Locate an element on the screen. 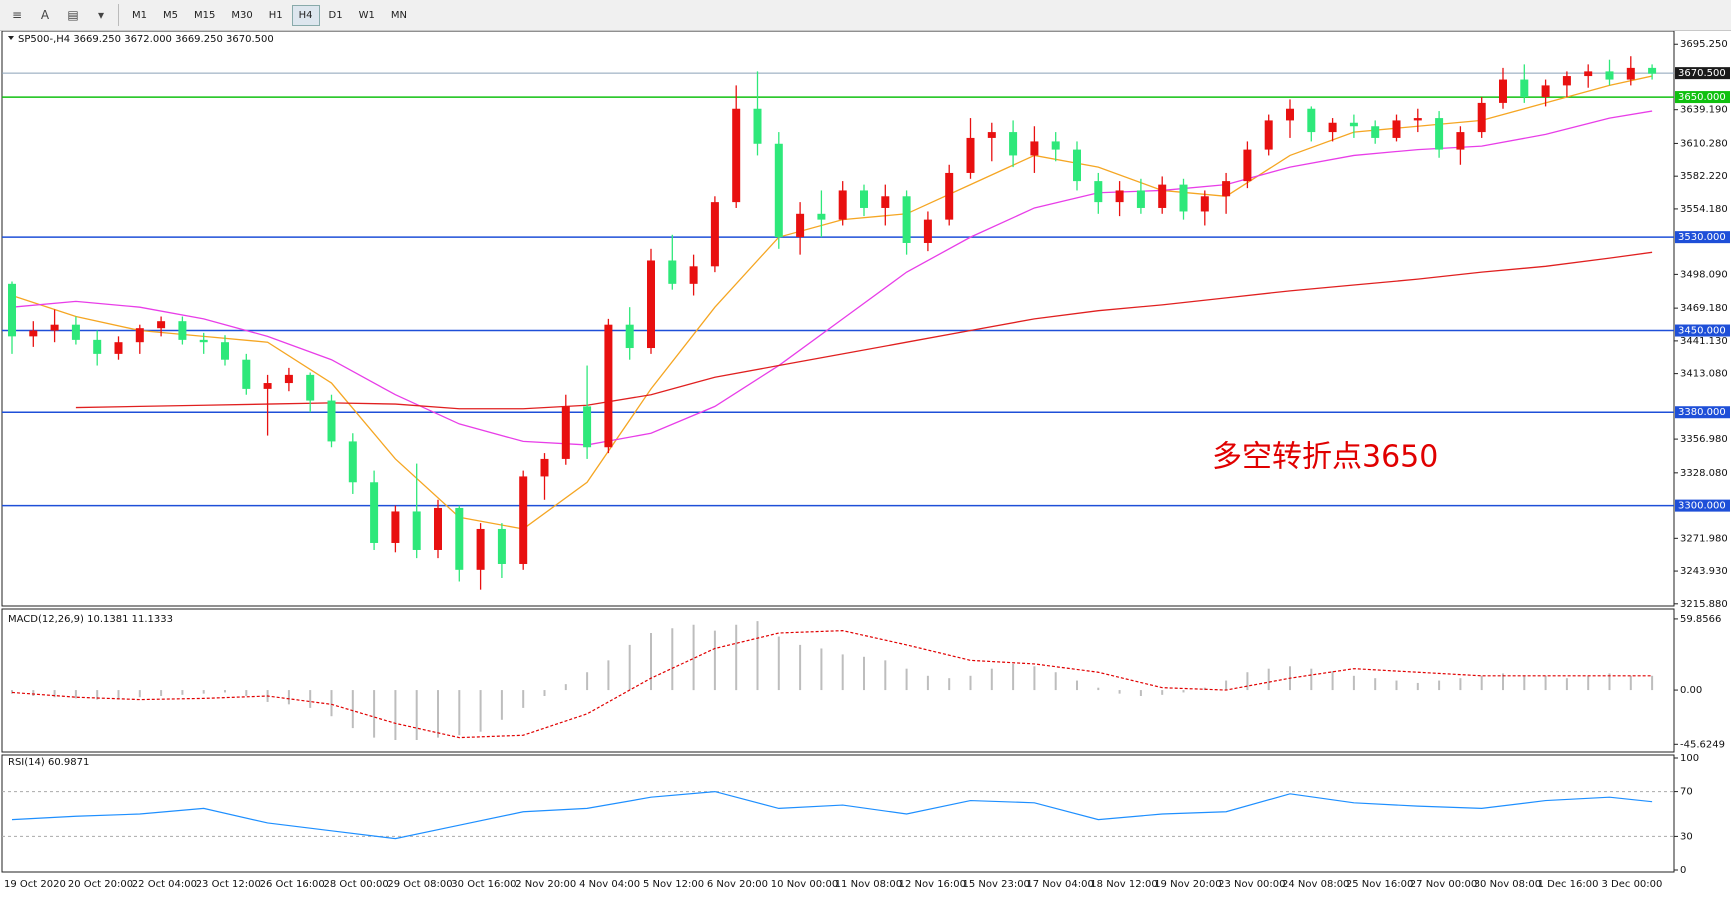 The width and height of the screenshot is (1731, 897). separator is located at coordinates (118, 15).